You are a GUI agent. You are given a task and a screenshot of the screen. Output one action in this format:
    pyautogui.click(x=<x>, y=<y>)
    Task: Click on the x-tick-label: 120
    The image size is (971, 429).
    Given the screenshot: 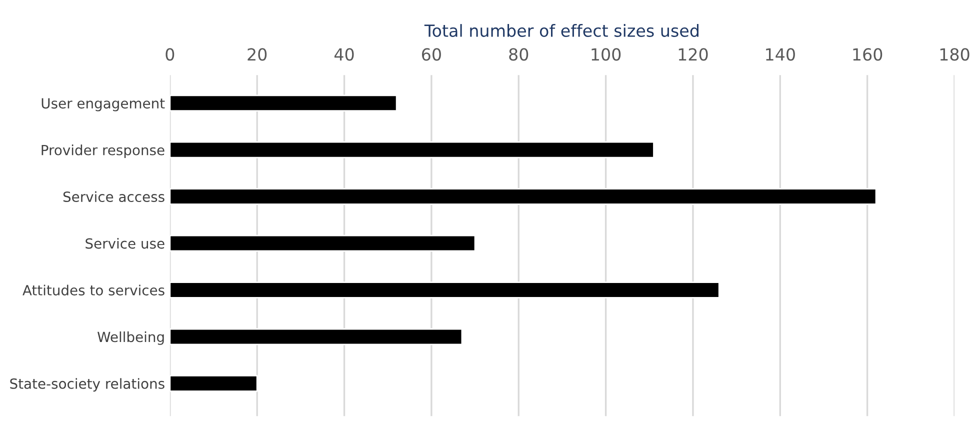 What is the action you would take?
    pyautogui.click(x=693, y=54)
    